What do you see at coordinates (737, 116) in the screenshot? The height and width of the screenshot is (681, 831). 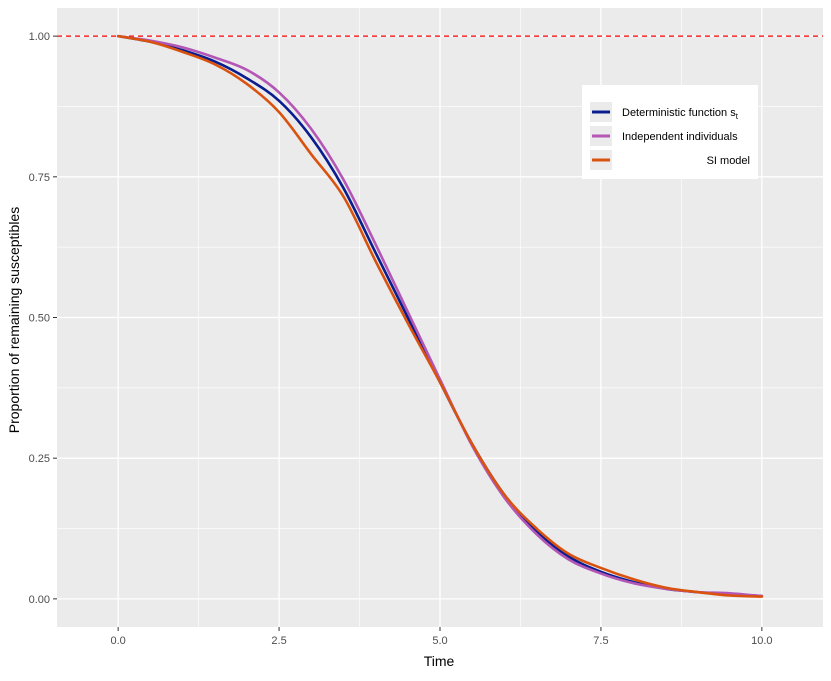 I see `legend-subscript: t` at bounding box center [737, 116].